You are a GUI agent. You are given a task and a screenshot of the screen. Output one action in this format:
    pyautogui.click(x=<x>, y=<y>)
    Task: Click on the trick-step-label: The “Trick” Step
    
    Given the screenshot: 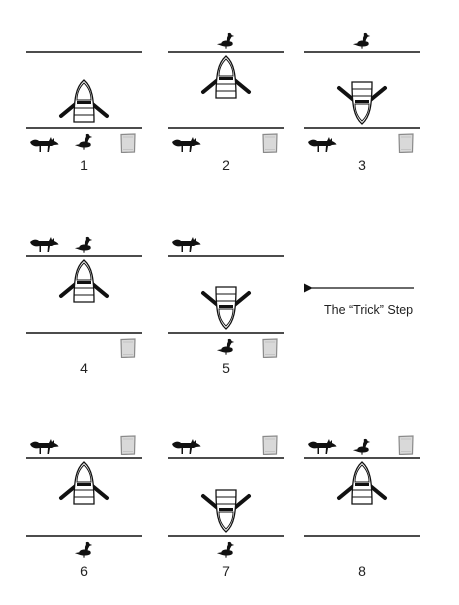 What is the action you would take?
    pyautogui.click(x=368, y=310)
    